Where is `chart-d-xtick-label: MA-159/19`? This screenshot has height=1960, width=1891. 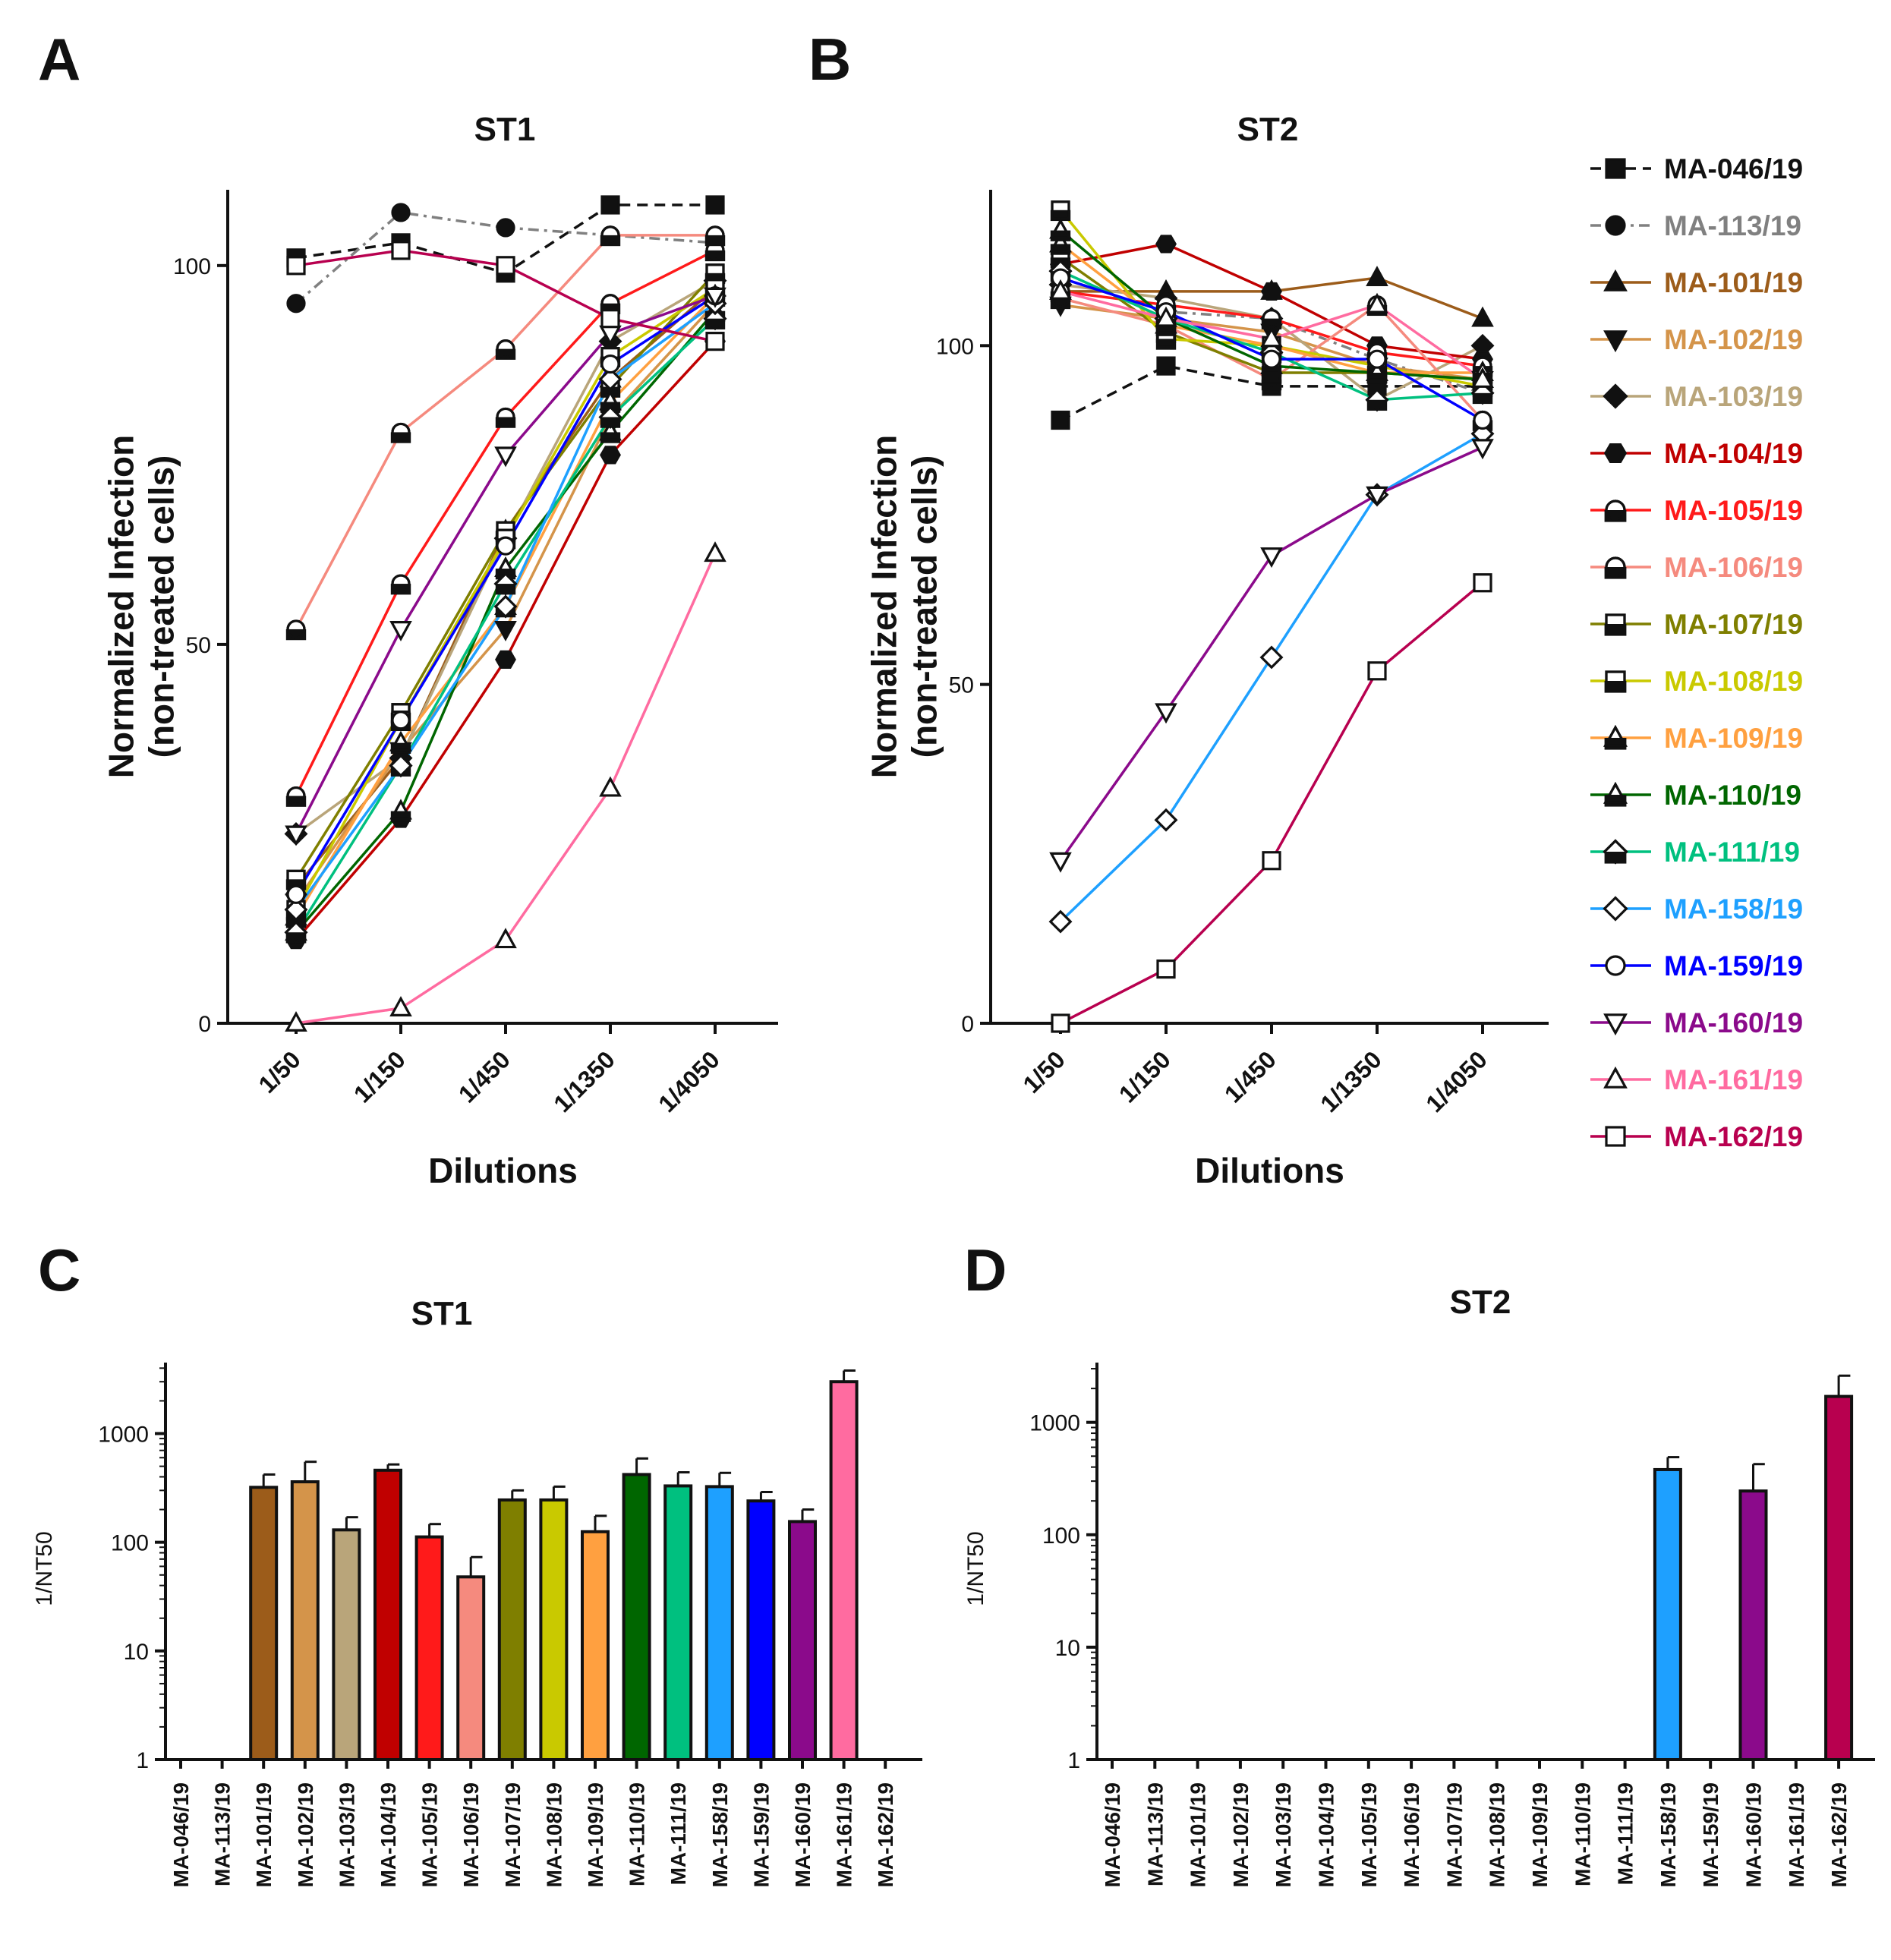
chart-d-xtick-label: MA-159/19 is located at coordinates (1710, 1835).